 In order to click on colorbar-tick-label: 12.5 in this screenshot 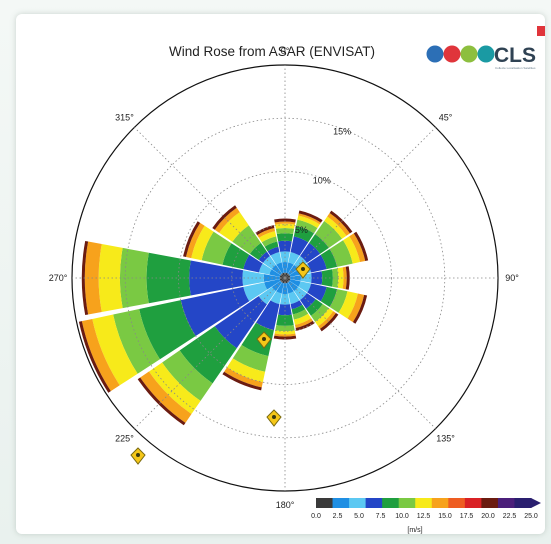, I will do `click(424, 516)`.